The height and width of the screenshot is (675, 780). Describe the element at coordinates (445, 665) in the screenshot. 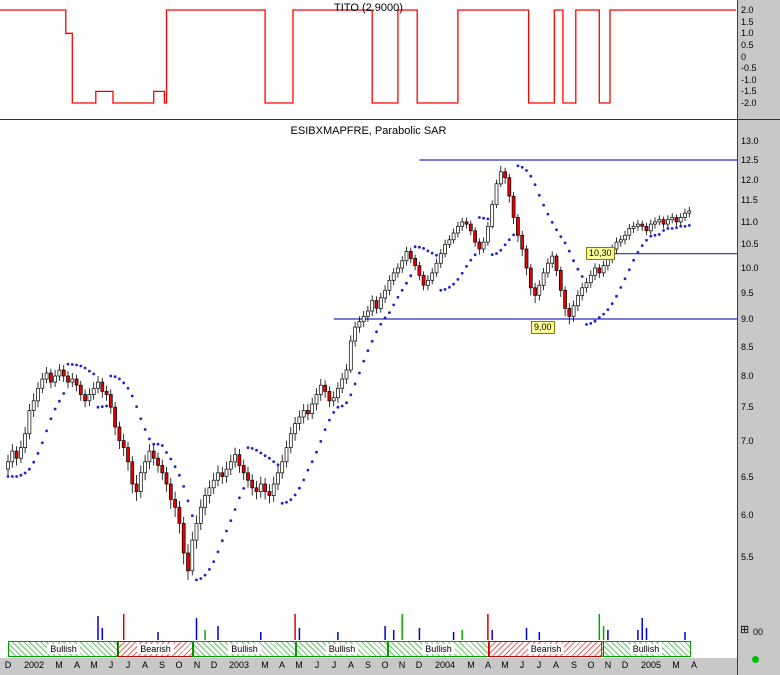

I see `x-axis-label: 2004` at that location.